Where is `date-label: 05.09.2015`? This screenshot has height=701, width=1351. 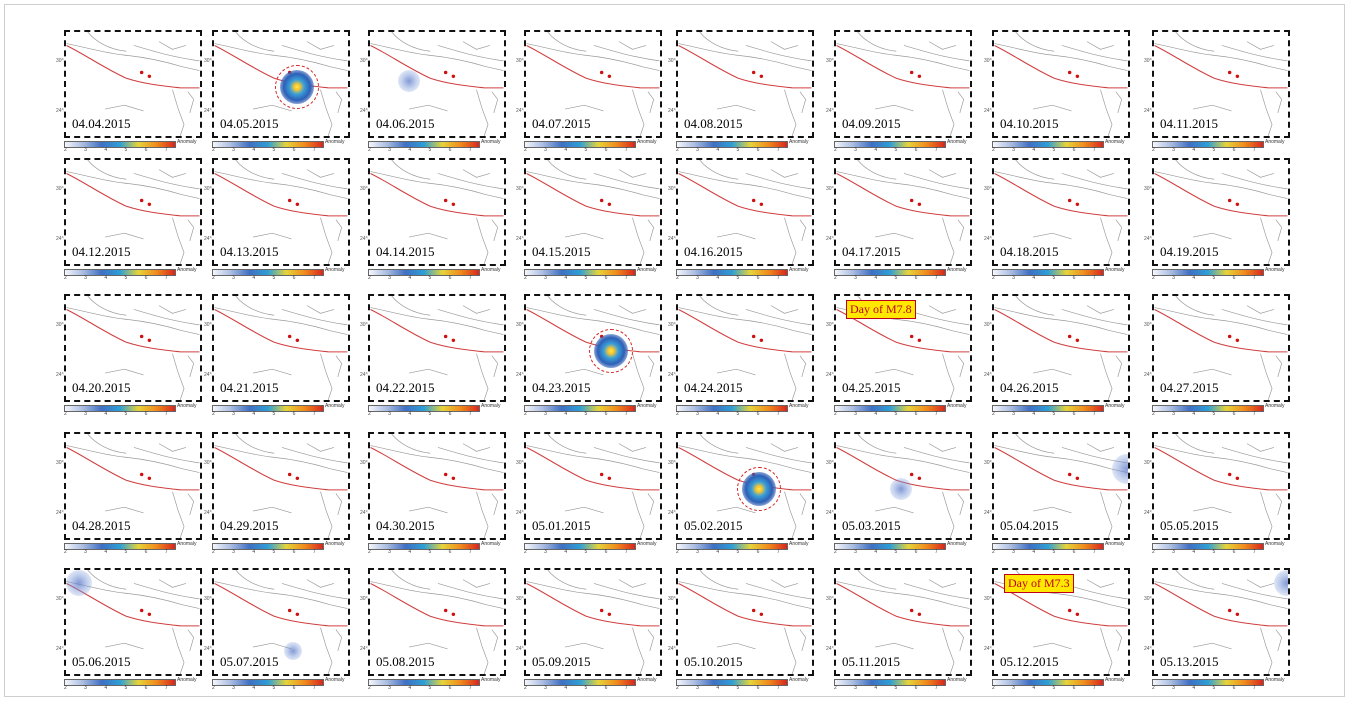 date-label: 05.09.2015 is located at coordinates (561, 661).